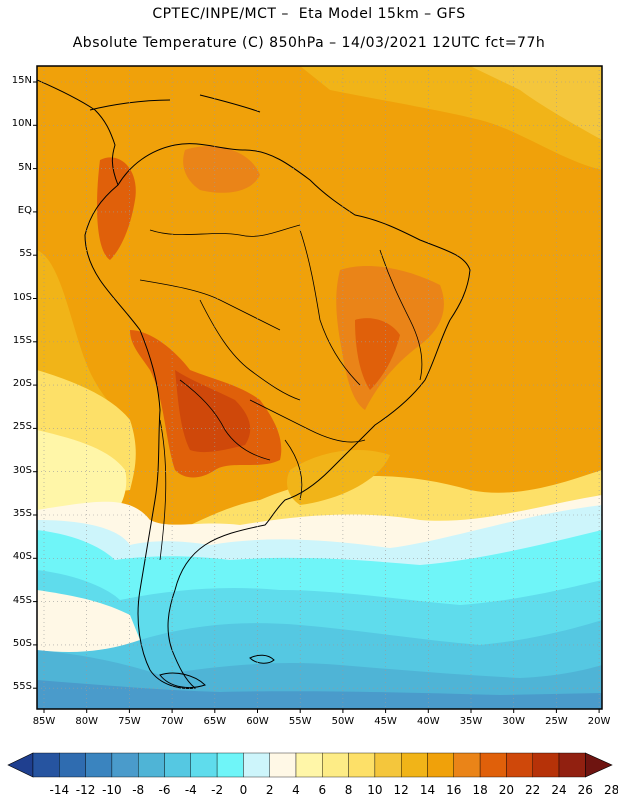  What do you see at coordinates (22, 643) in the screenshot?
I see `latitude-label: 50S` at bounding box center [22, 643].